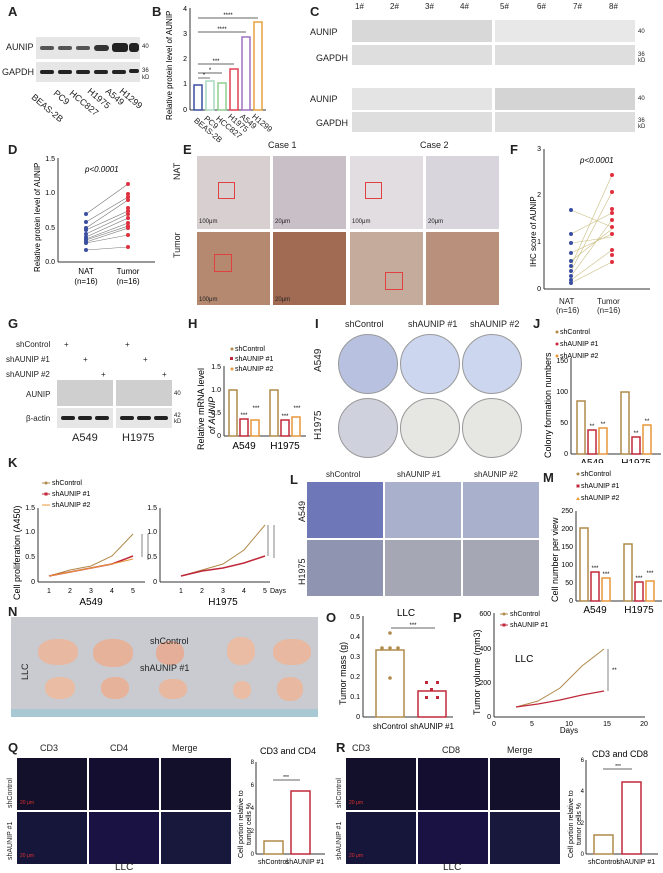  I want to click on case-label: Case 2, so click(434, 145).